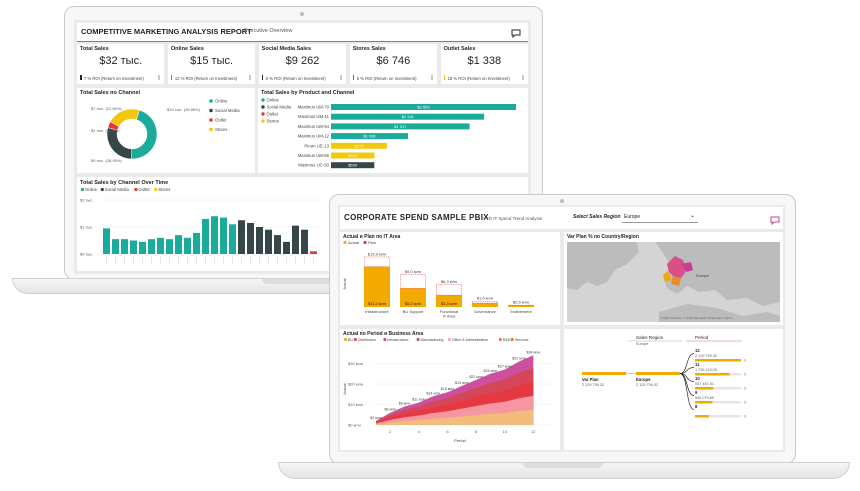 Image resolution: width=860 pixels, height=491 pixels. Describe the element at coordinates (693, 216) in the screenshot. I see `chevron-down-icon: ⌄` at that location.